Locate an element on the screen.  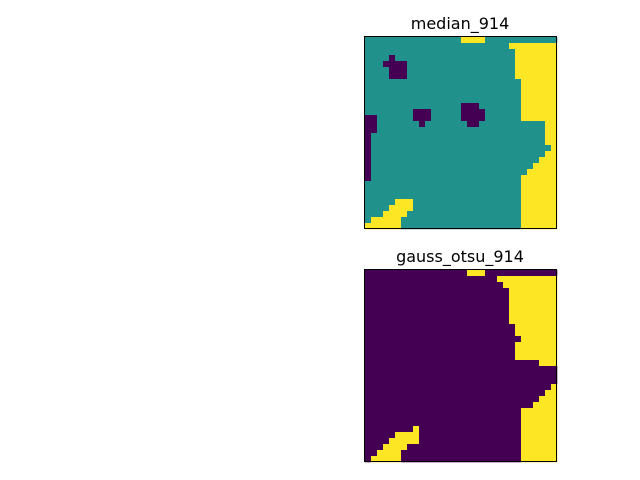
heatmap-gauss-otsu is located at coordinates (461, 366).